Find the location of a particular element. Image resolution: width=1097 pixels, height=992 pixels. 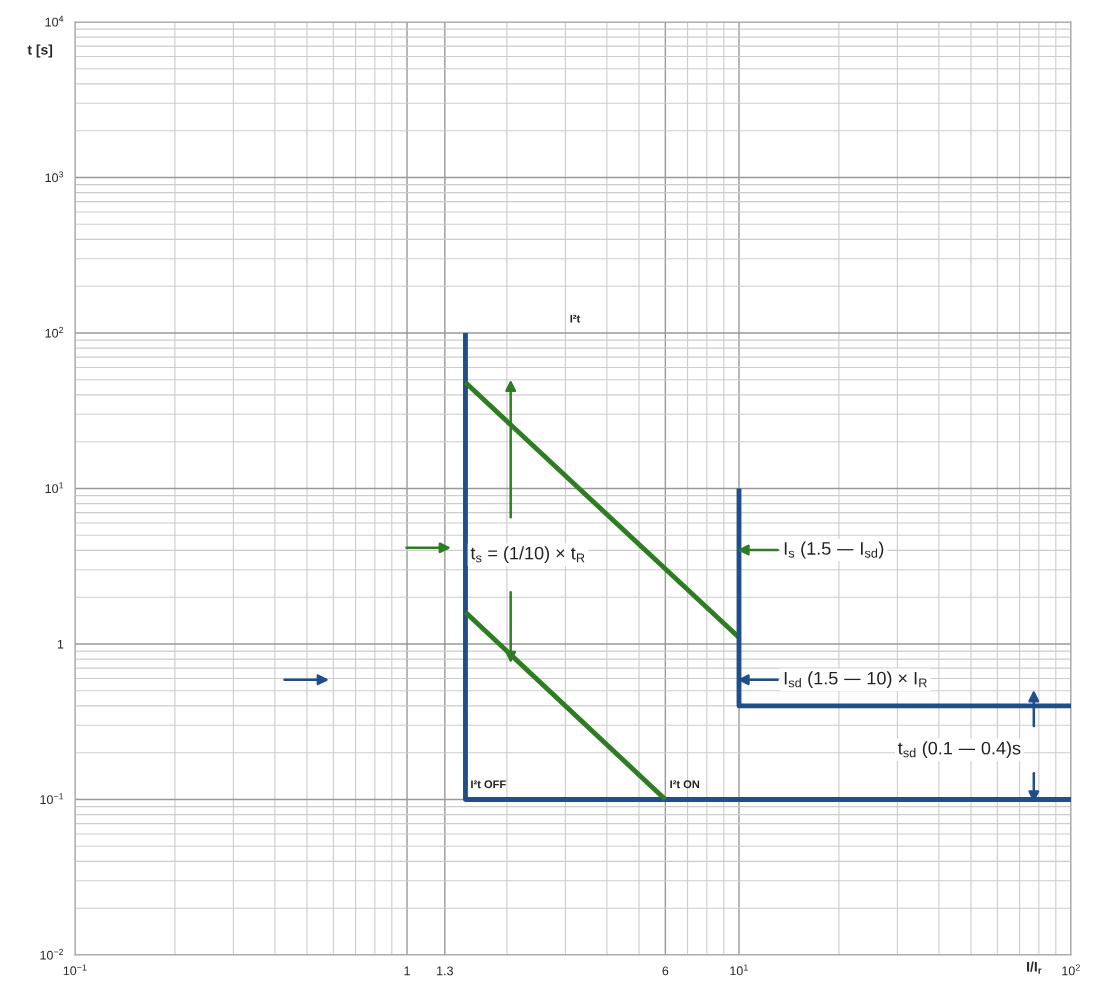

annotation: I$_{sd}$ (1.5 — 10) × I$_{R}$ is located at coordinates (855, 680).